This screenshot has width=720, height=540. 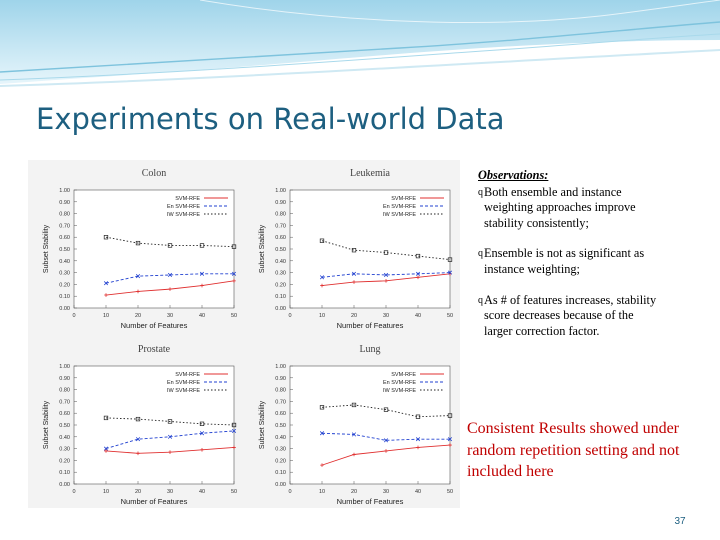 I want to click on plot-area, so click(x=370, y=249).